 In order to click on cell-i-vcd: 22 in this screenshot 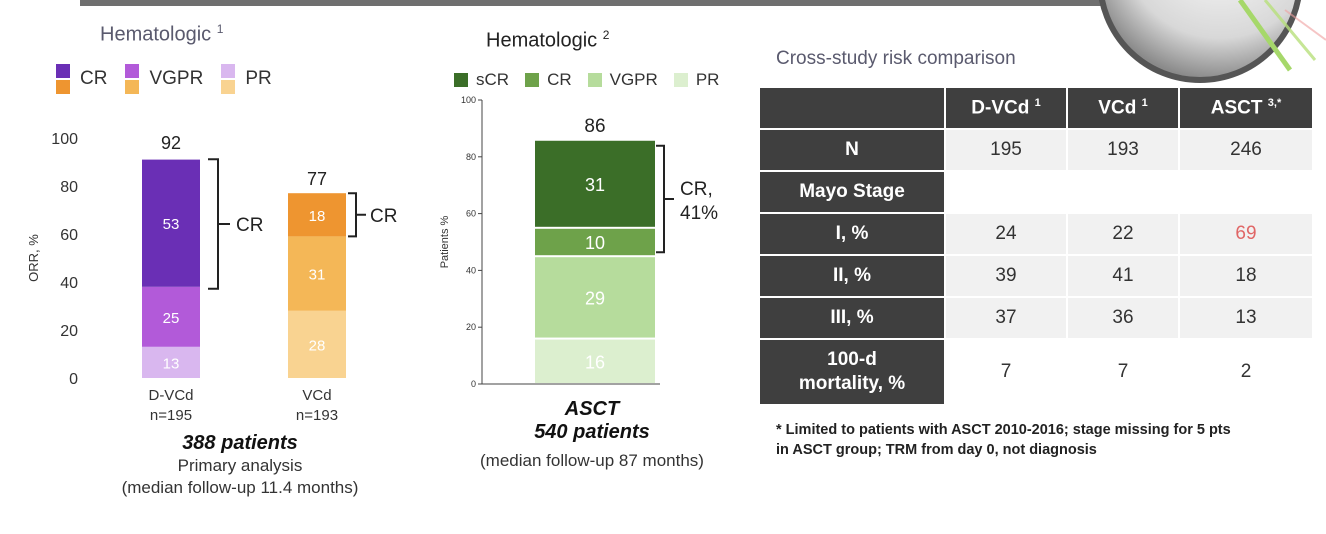, I will do `click(1123, 234)`.